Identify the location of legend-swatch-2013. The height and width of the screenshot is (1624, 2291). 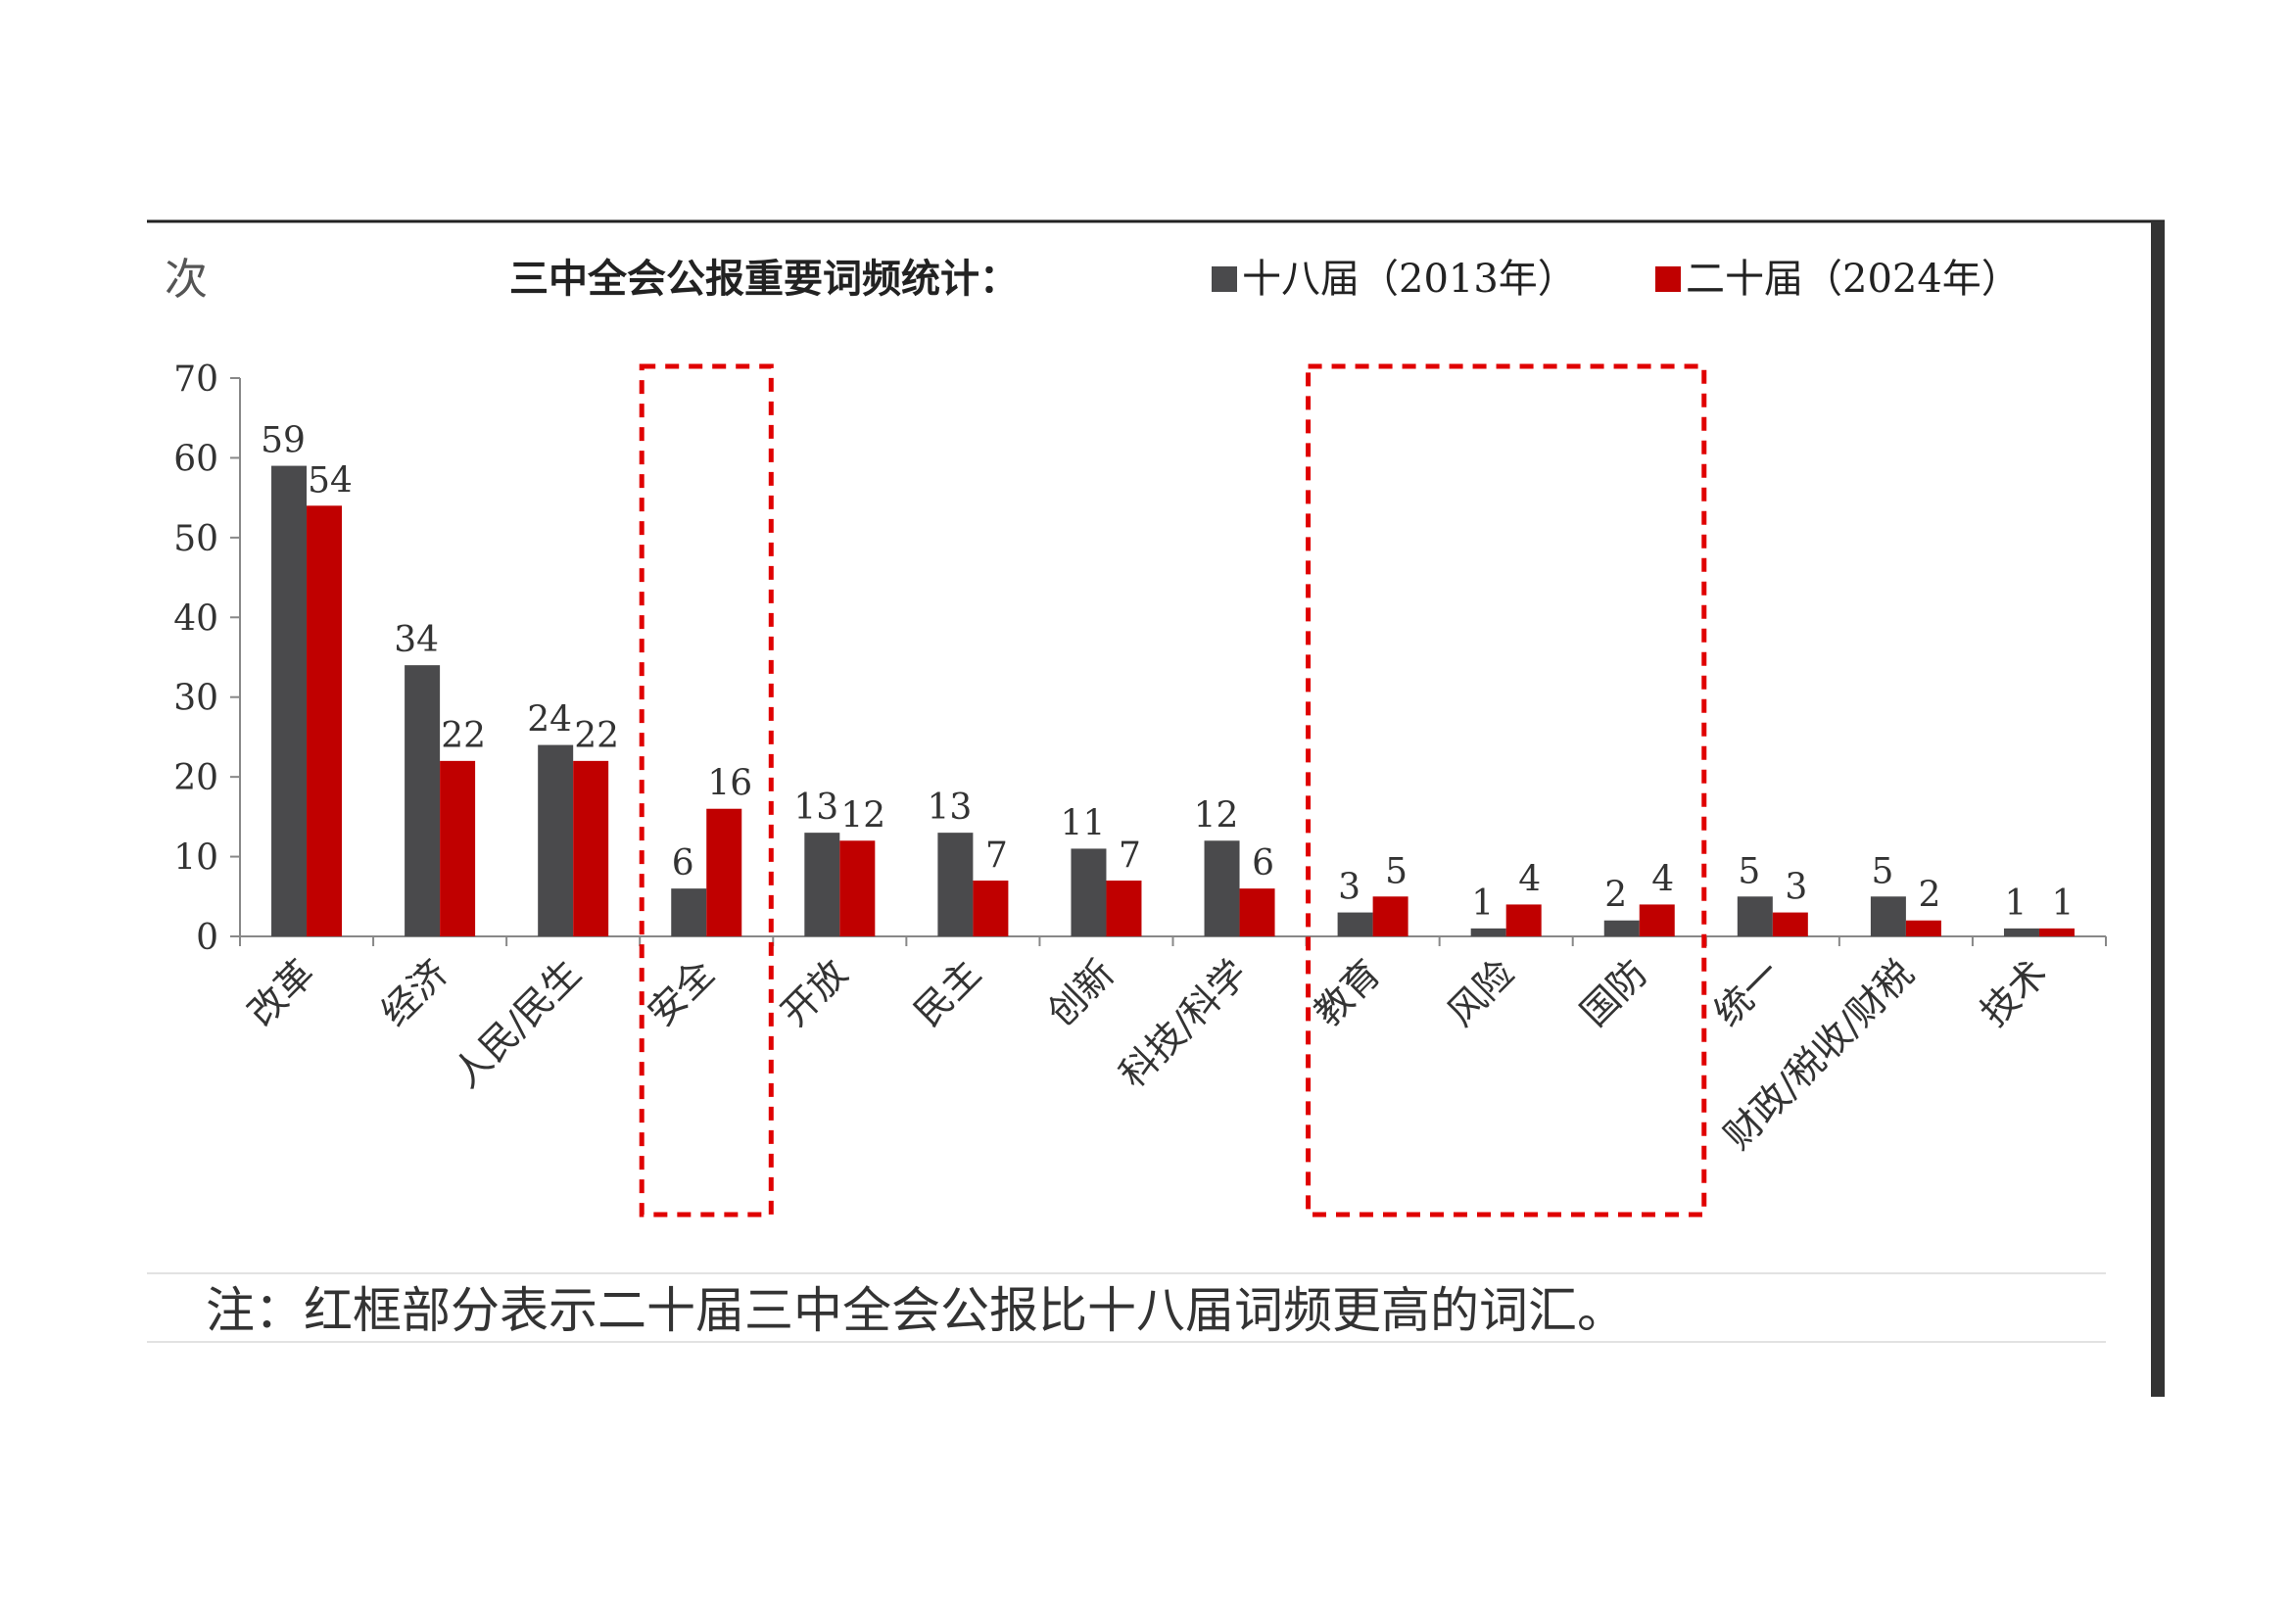
(1224, 279).